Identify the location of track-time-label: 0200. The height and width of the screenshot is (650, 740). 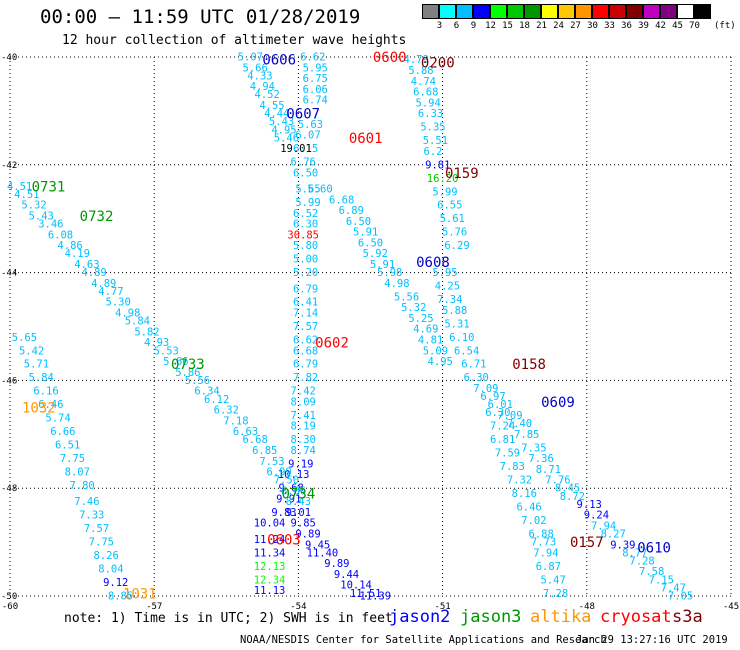
(438, 63).